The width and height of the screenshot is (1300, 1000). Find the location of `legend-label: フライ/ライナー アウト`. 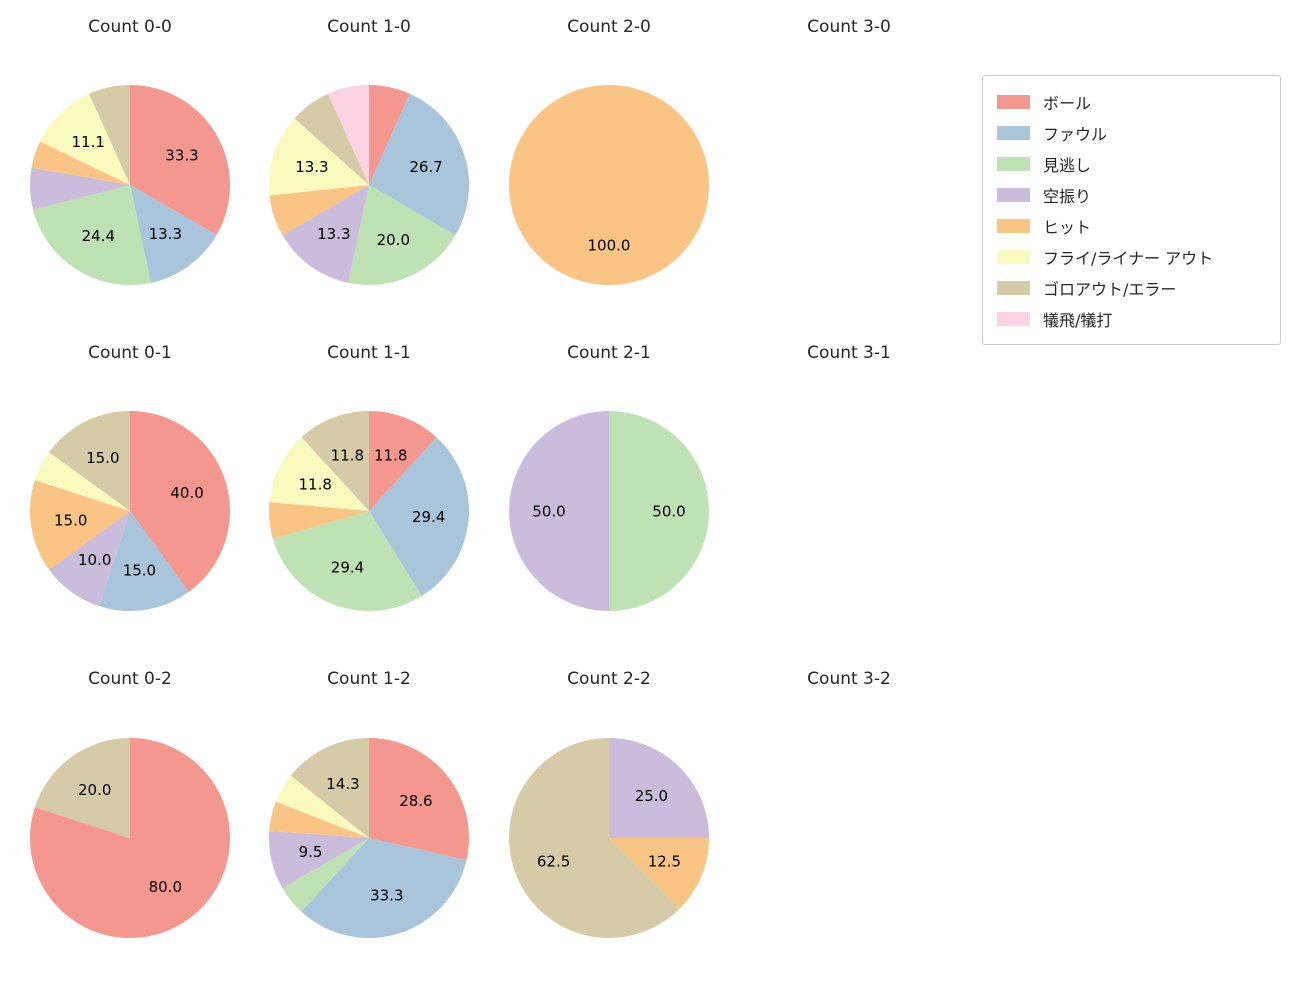

legend-label: フライ/ライナー アウト is located at coordinates (1128, 258).